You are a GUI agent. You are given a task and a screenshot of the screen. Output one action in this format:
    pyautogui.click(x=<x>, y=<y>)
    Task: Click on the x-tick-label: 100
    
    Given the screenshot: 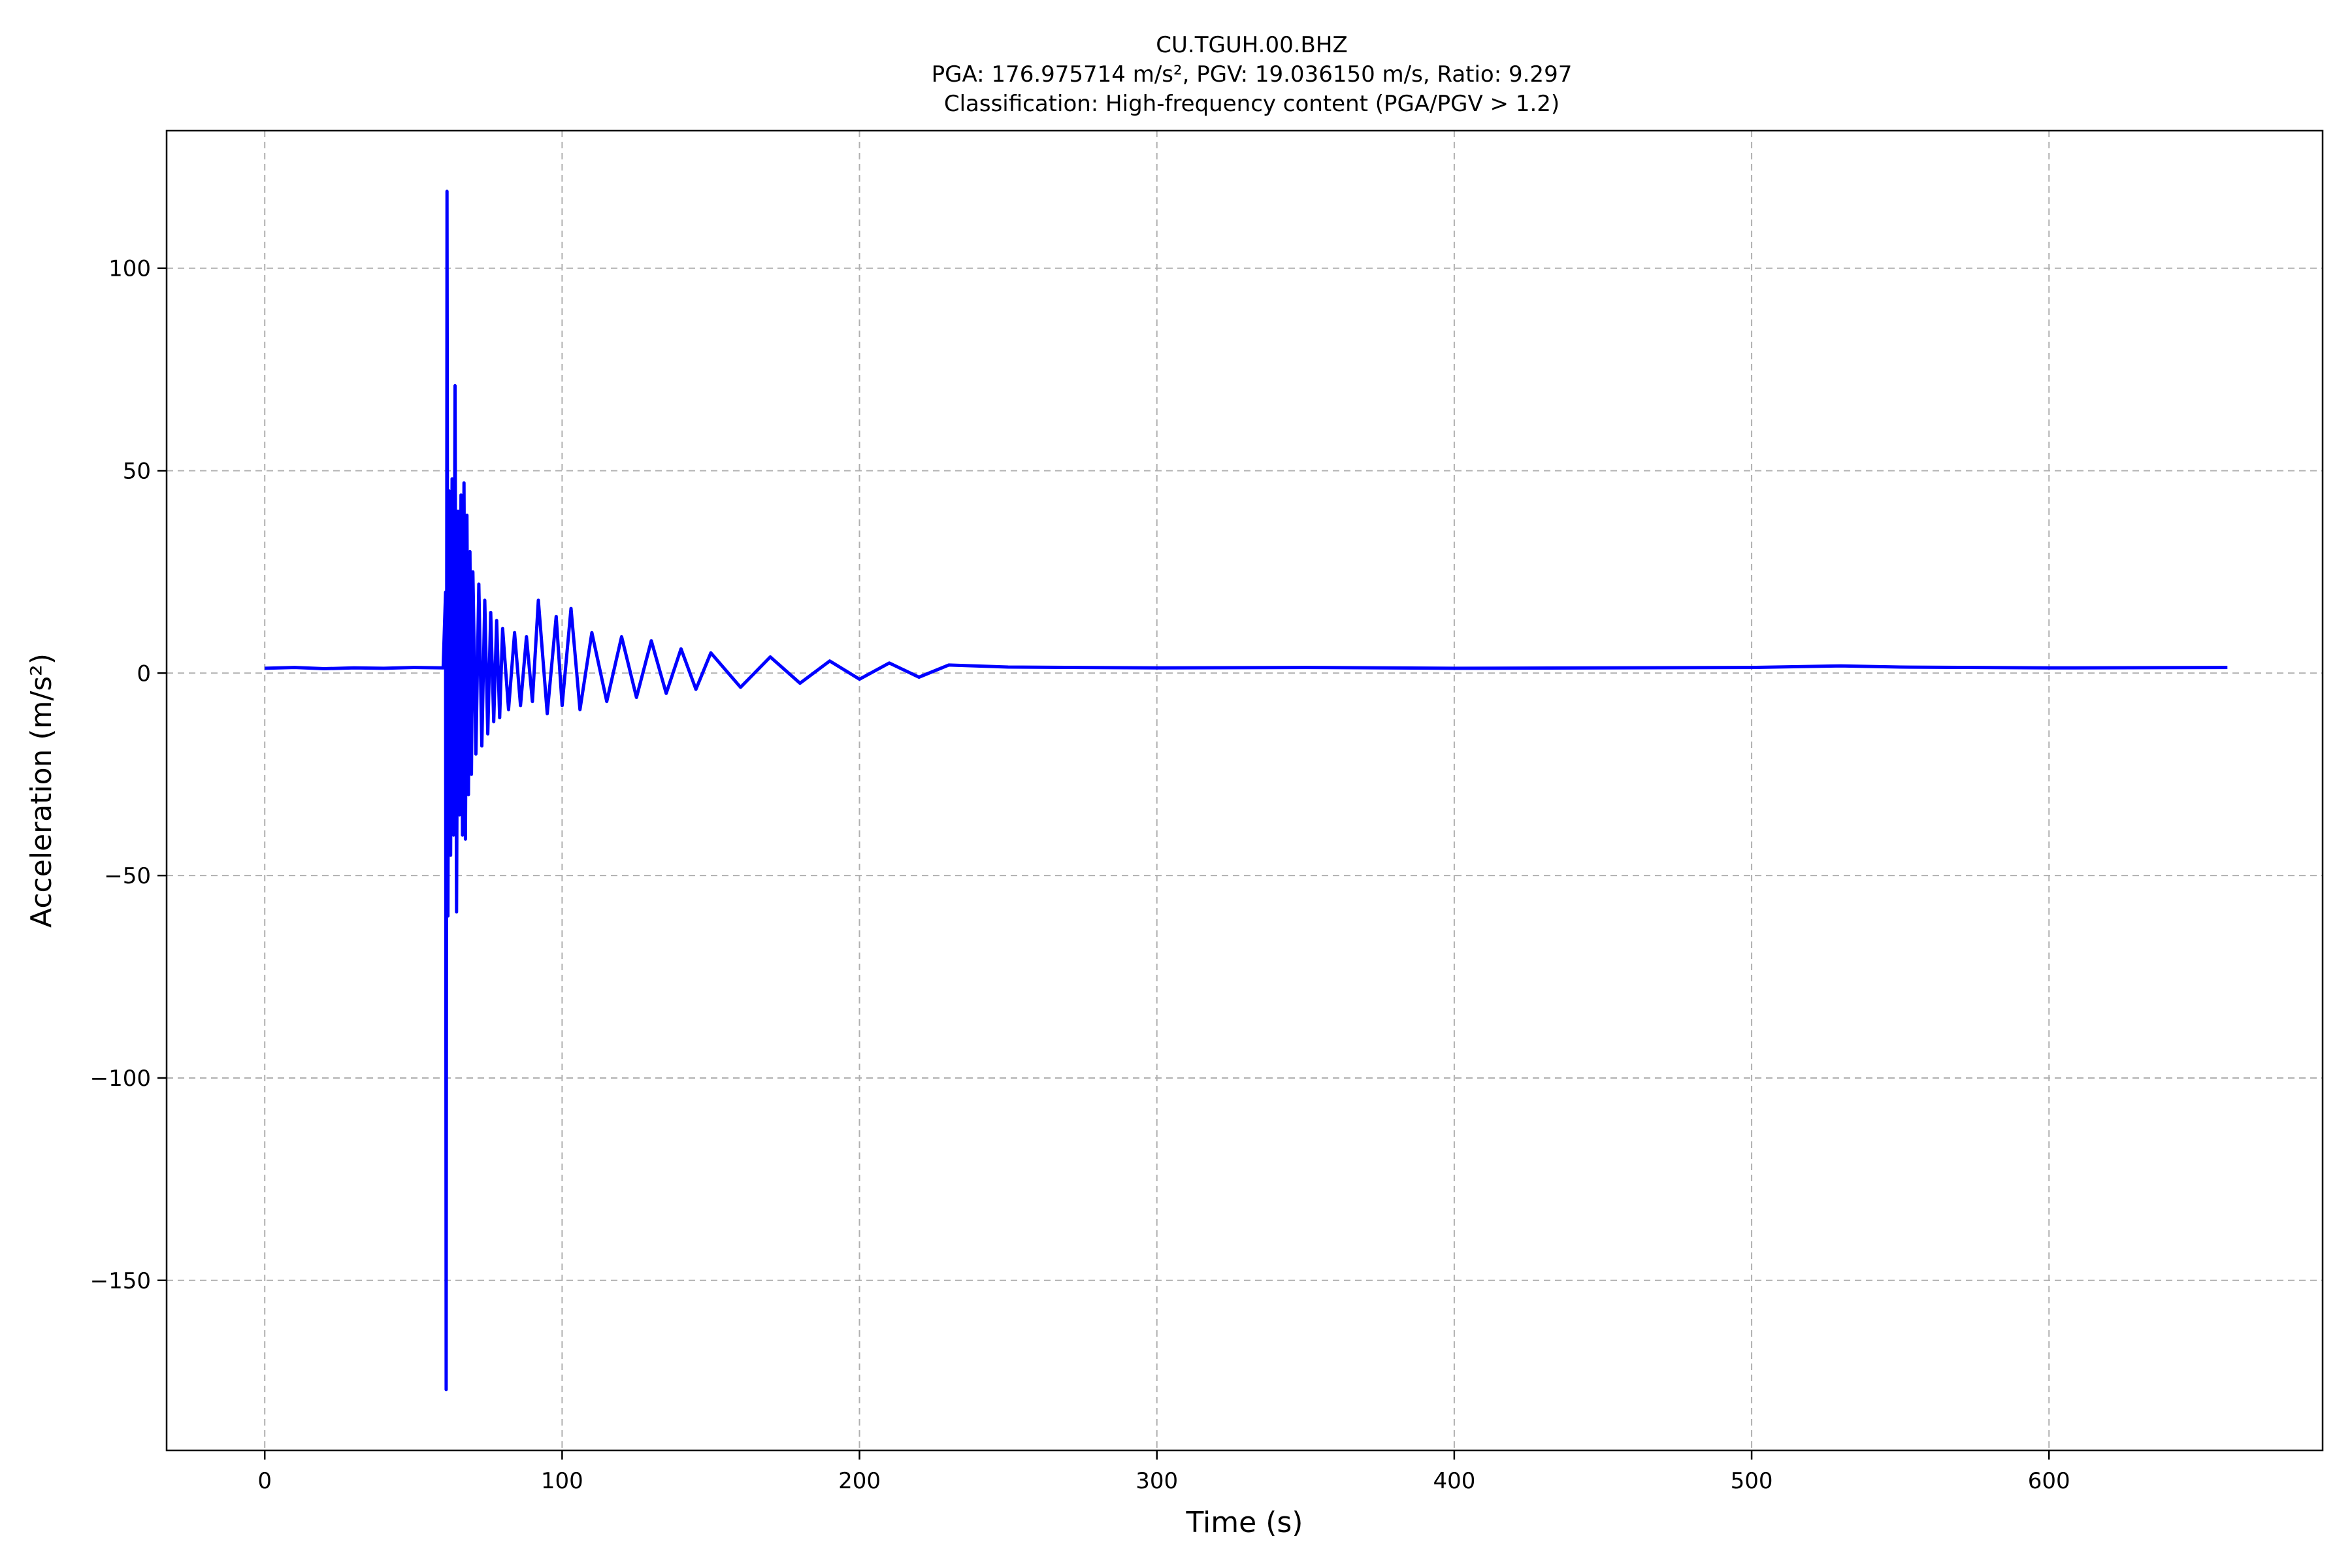 What is the action you would take?
    pyautogui.click(x=562, y=1481)
    